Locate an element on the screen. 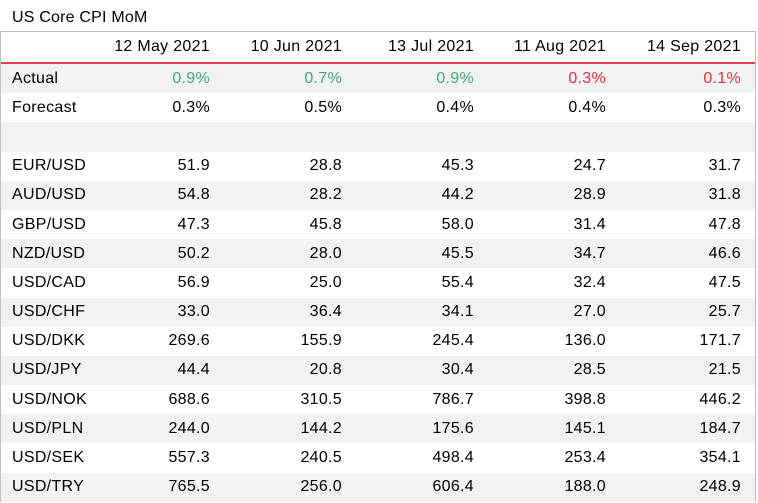 The image size is (758, 503). table-row: NZD/USD 50.2 28.0 45.5 34.7 46.6 is located at coordinates (378, 254).